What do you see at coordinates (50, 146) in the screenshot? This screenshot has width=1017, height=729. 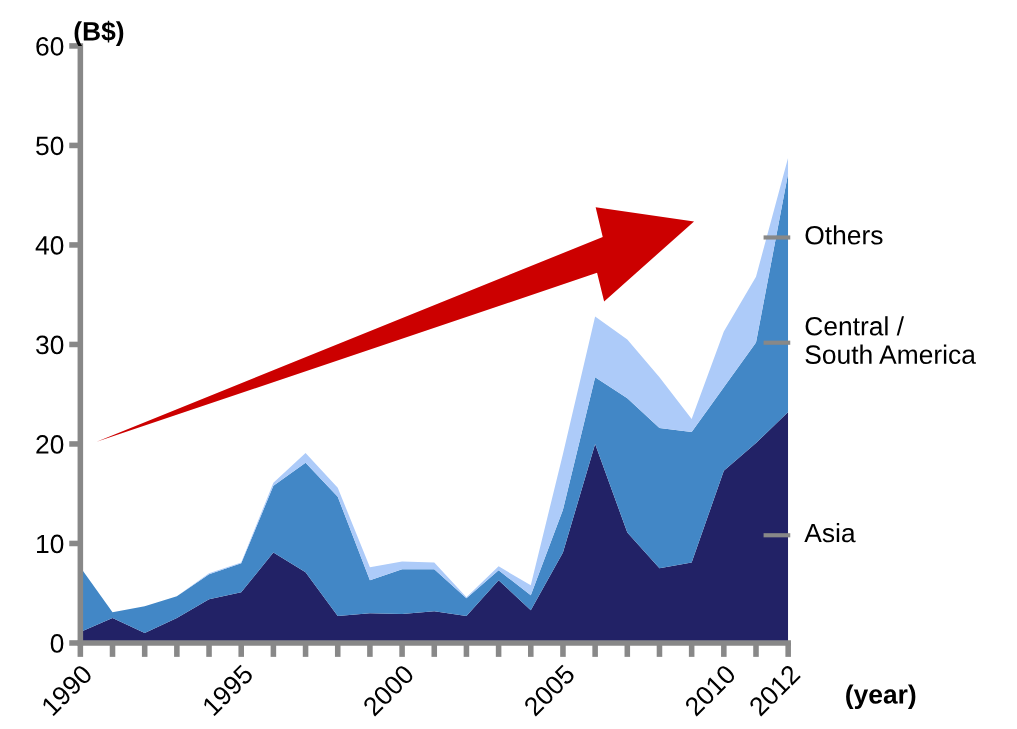 I see `y-tick-label: 50` at bounding box center [50, 146].